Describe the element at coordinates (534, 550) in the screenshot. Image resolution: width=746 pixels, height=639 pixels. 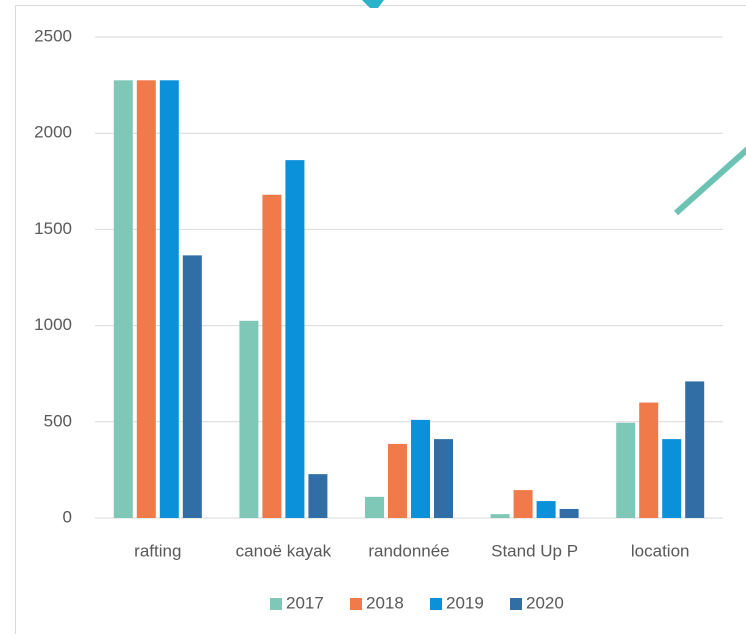
I see `x-tick-label: Stand Up P` at that location.